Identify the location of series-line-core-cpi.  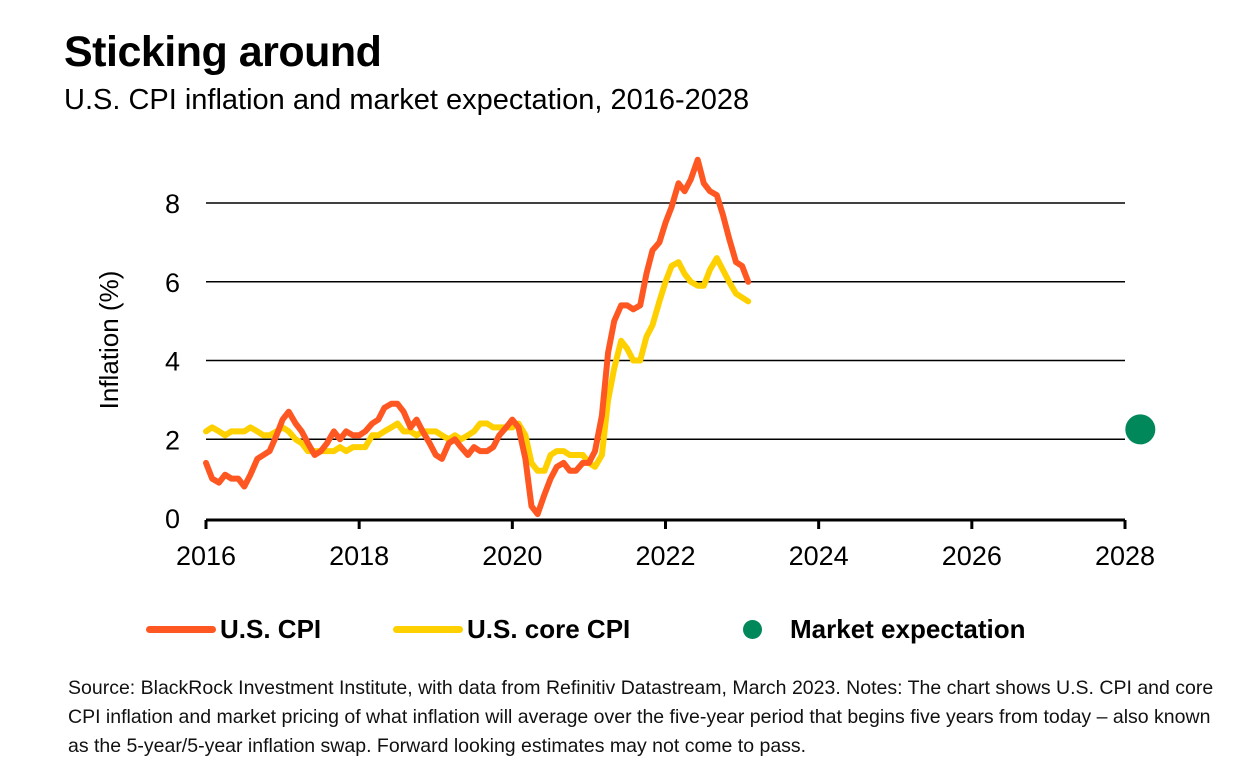
(477, 364).